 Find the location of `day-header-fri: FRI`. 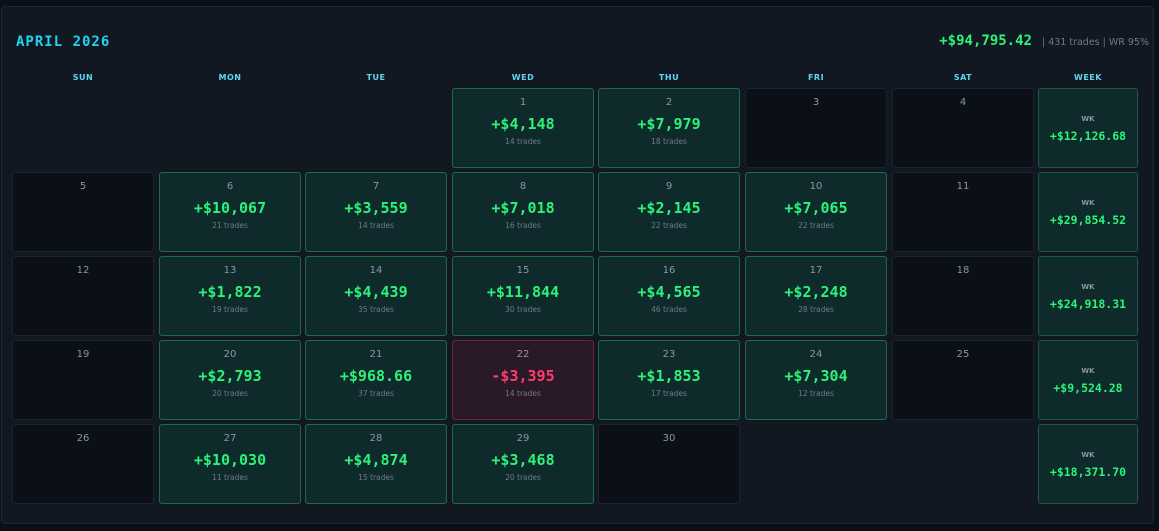

day-header-fri: FRI is located at coordinates (816, 77).